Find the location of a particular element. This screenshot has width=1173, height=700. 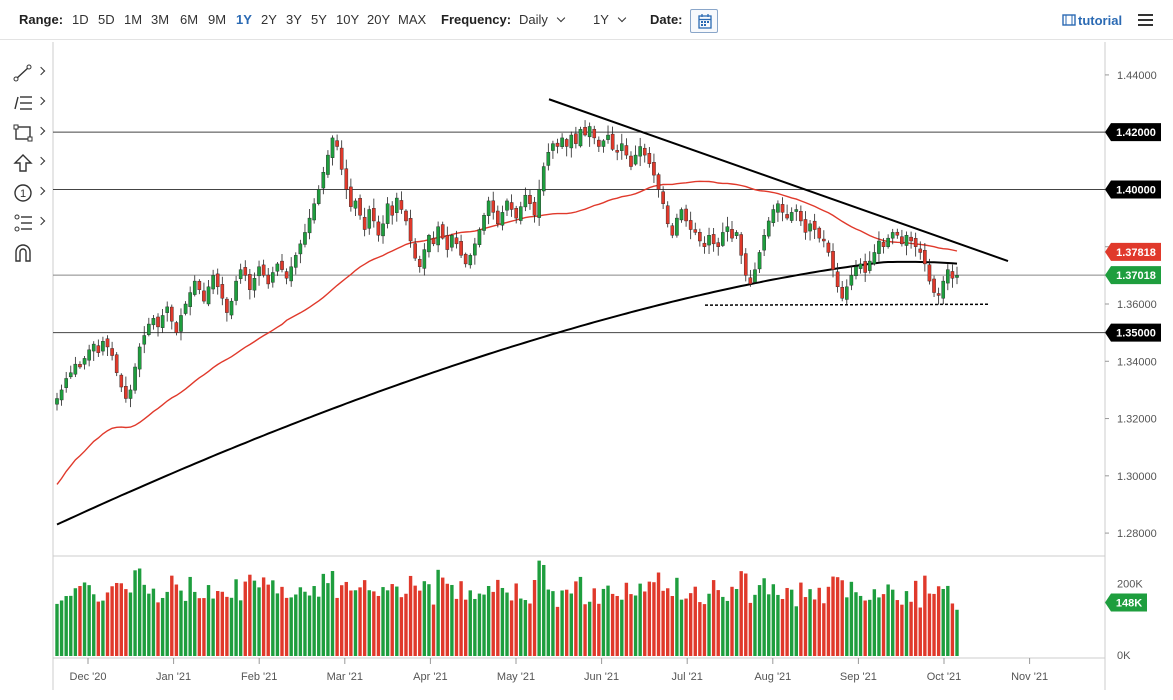

fibonacci-tool is located at coordinates (29, 103).